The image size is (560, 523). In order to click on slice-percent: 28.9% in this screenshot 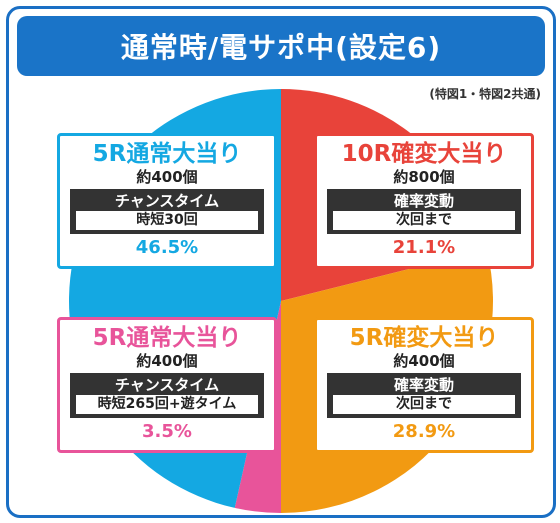, I will do `click(424, 431)`.